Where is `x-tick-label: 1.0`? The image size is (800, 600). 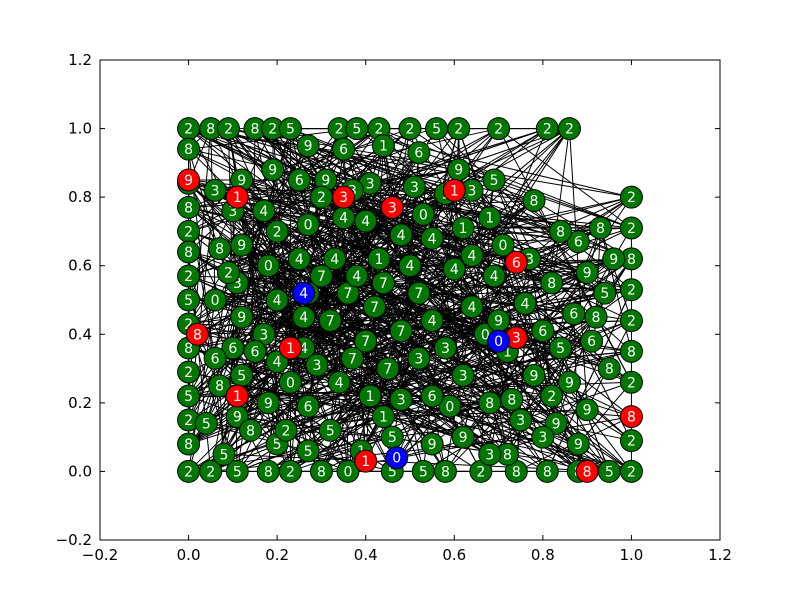 x-tick-label: 1.0 is located at coordinates (631, 555).